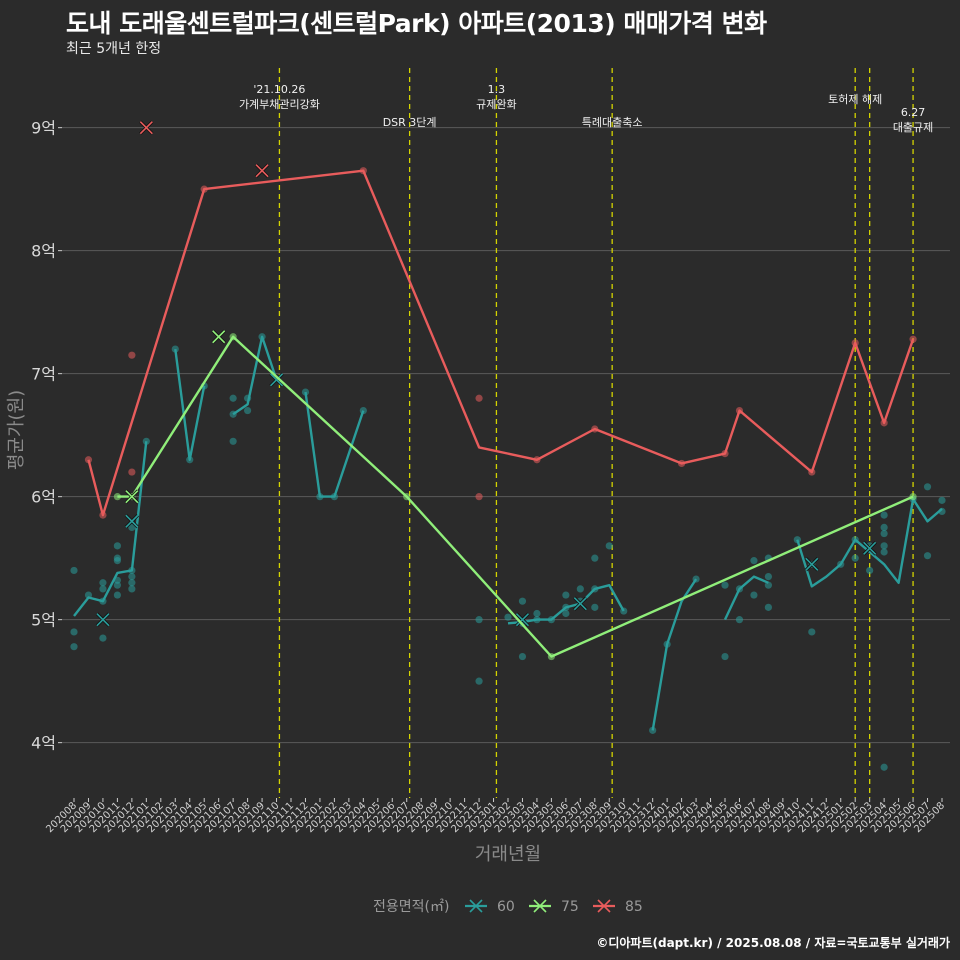 The width and height of the screenshot is (960, 960). I want to click on event-label: 가계부채관리강화, so click(279, 104).